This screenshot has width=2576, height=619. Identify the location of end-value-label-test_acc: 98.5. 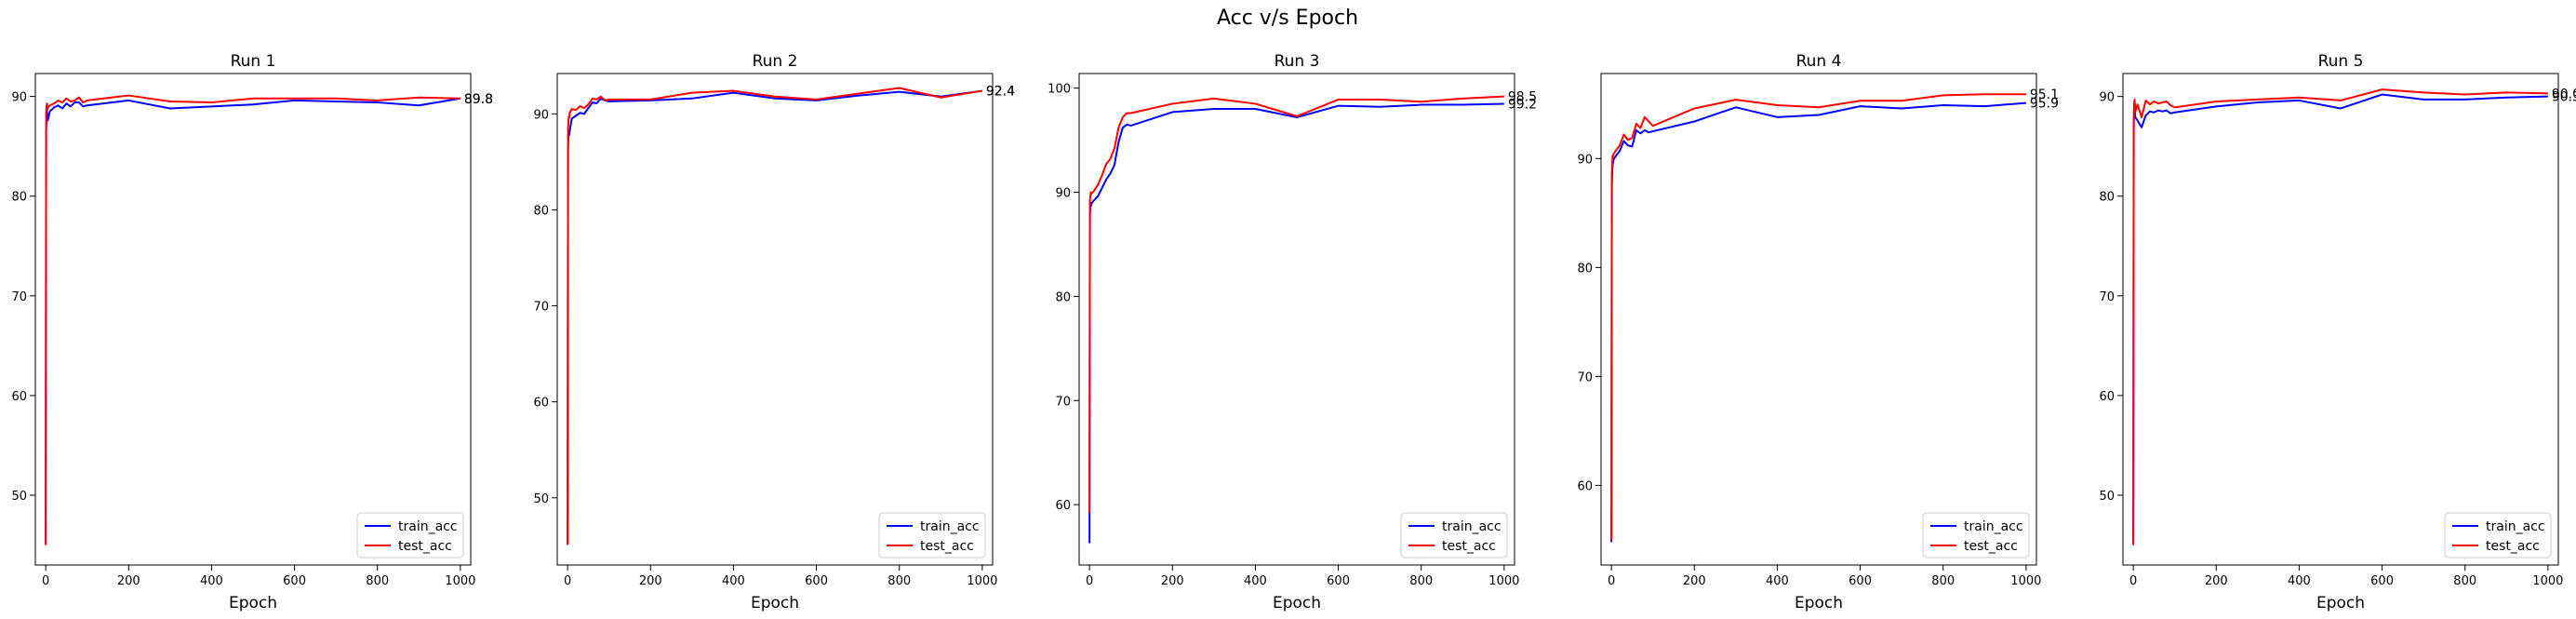
(1522, 97).